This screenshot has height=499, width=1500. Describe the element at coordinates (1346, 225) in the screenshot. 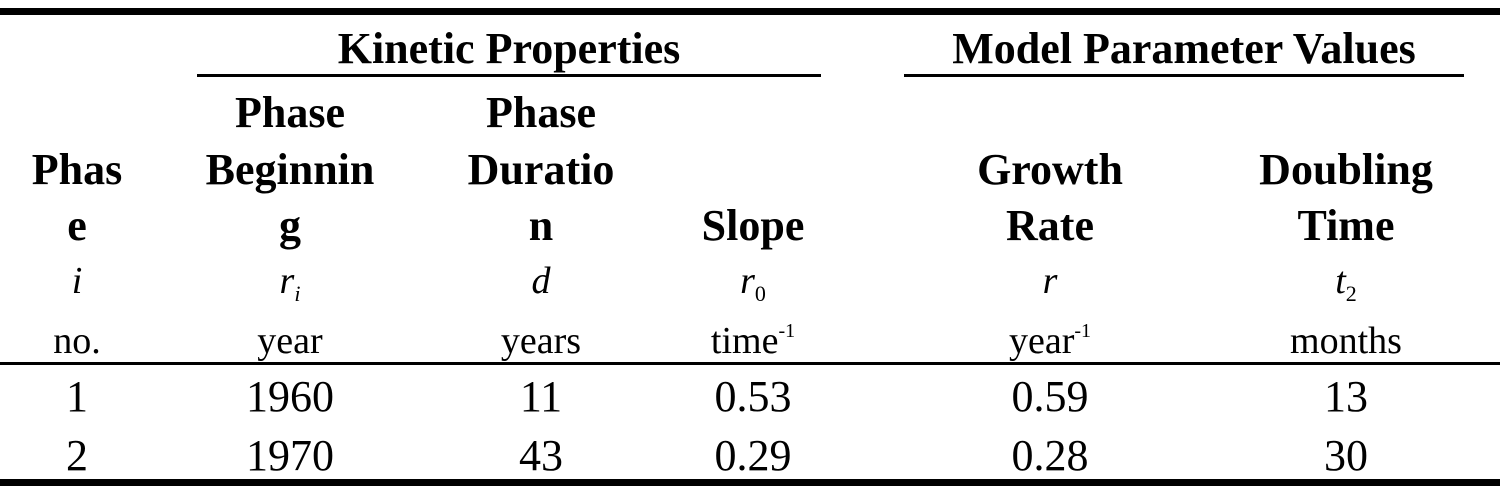

I see `header-doubling-time-line2: Time` at that location.